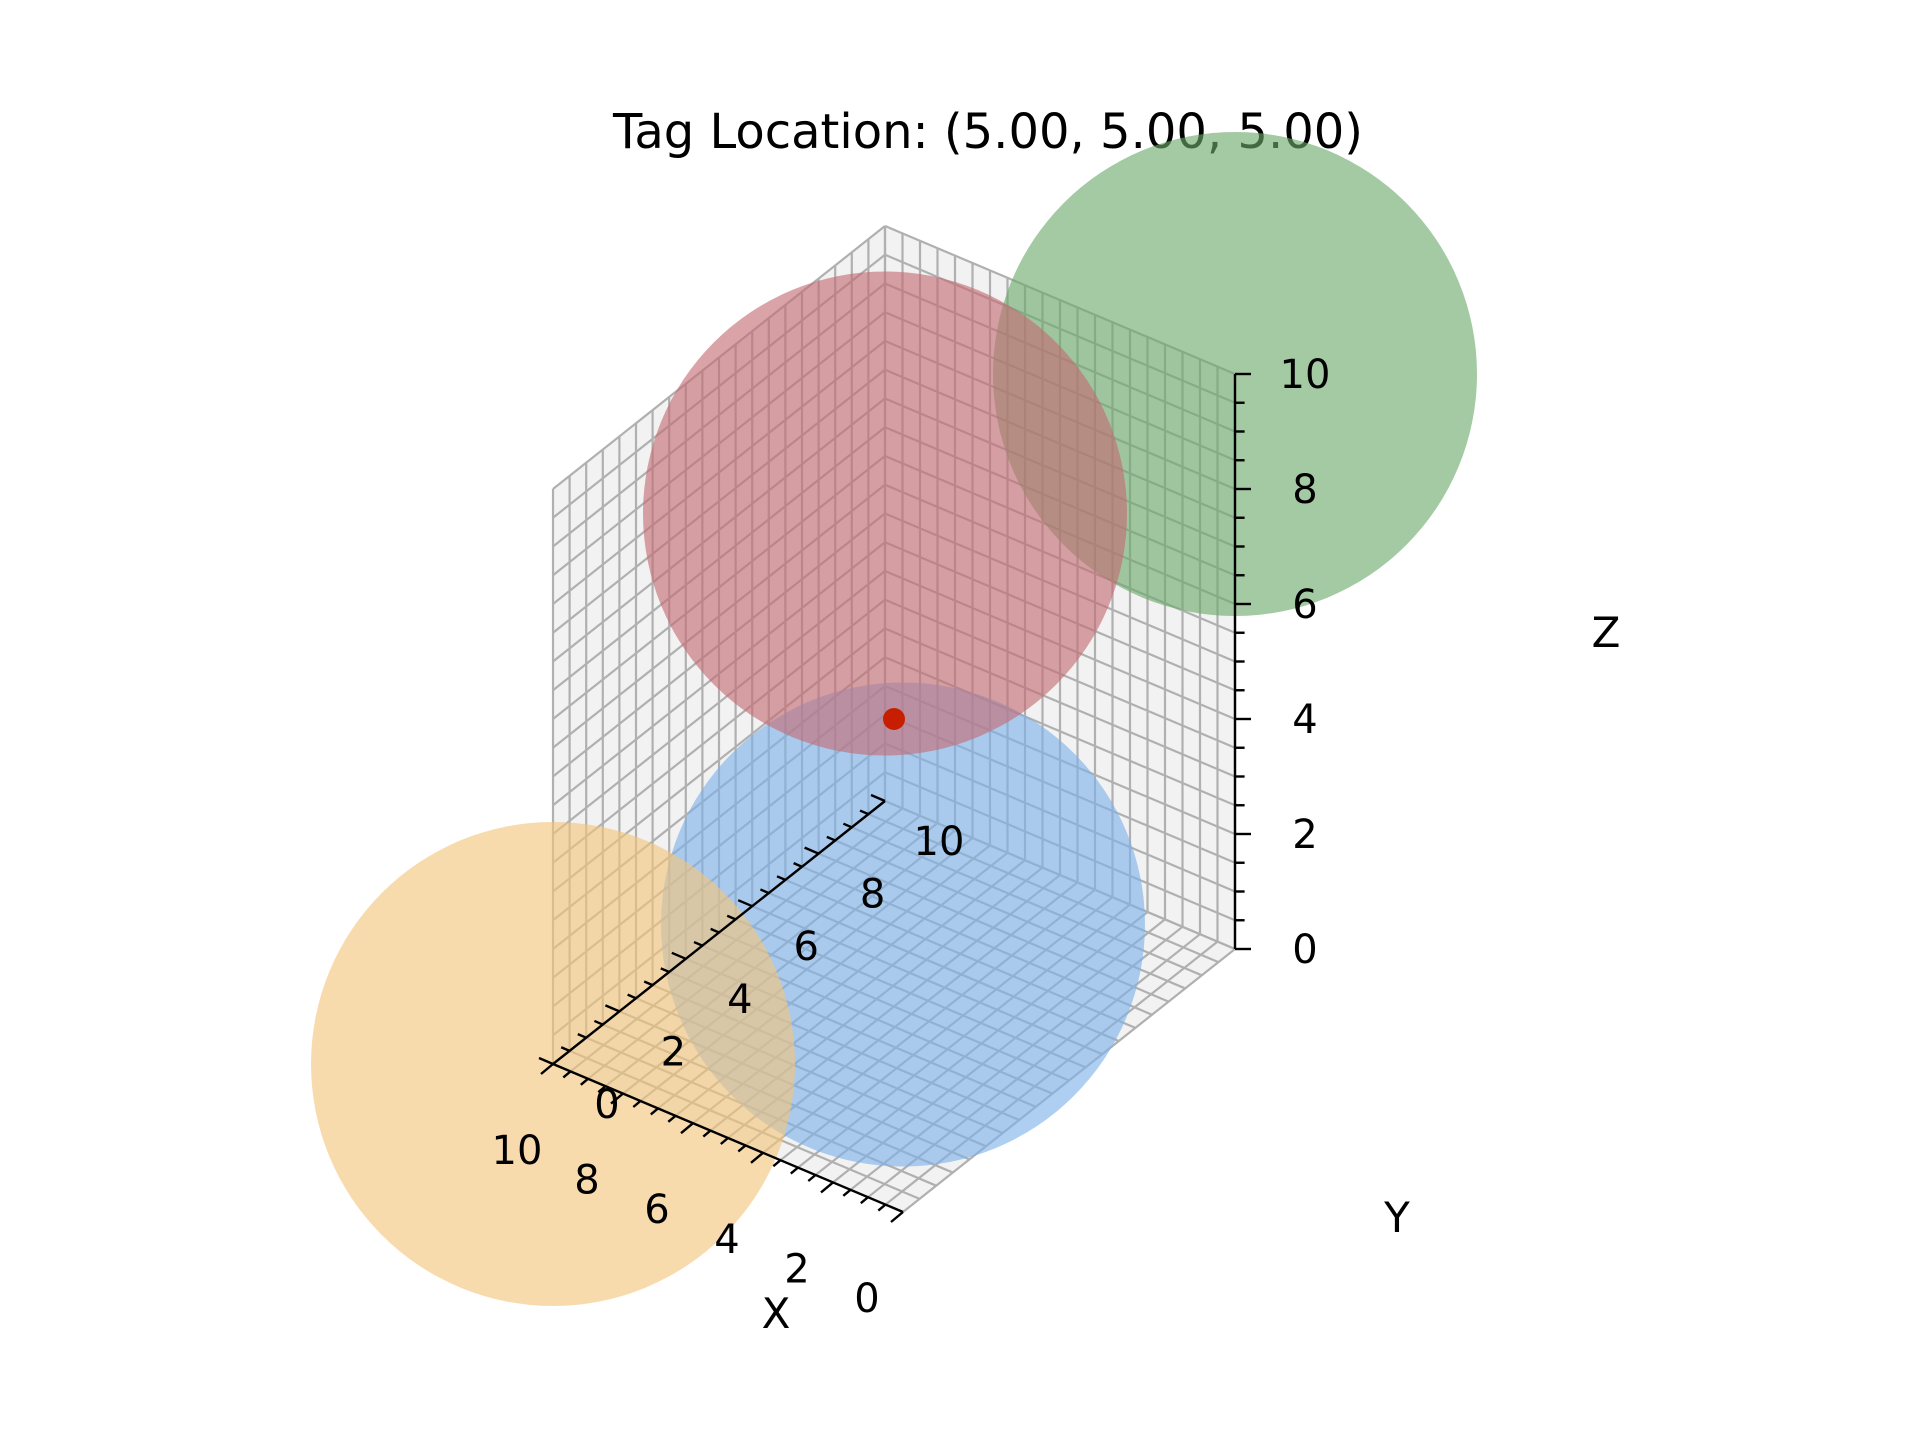  What do you see at coordinates (939, 842) in the screenshot?
I see `y-tick-label: 10` at bounding box center [939, 842].